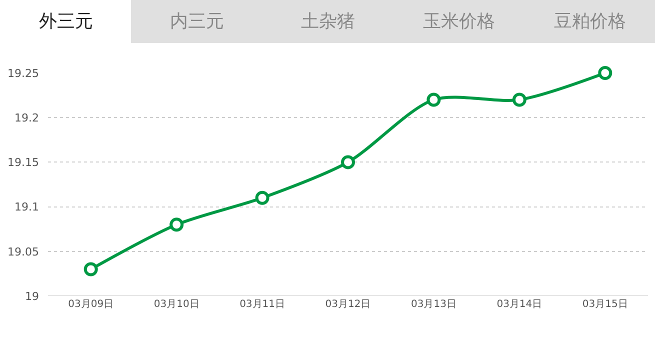 The width and height of the screenshot is (655, 340). Describe the element at coordinates (23, 73) in the screenshot. I see `y-tick-label: 19.25` at that location.